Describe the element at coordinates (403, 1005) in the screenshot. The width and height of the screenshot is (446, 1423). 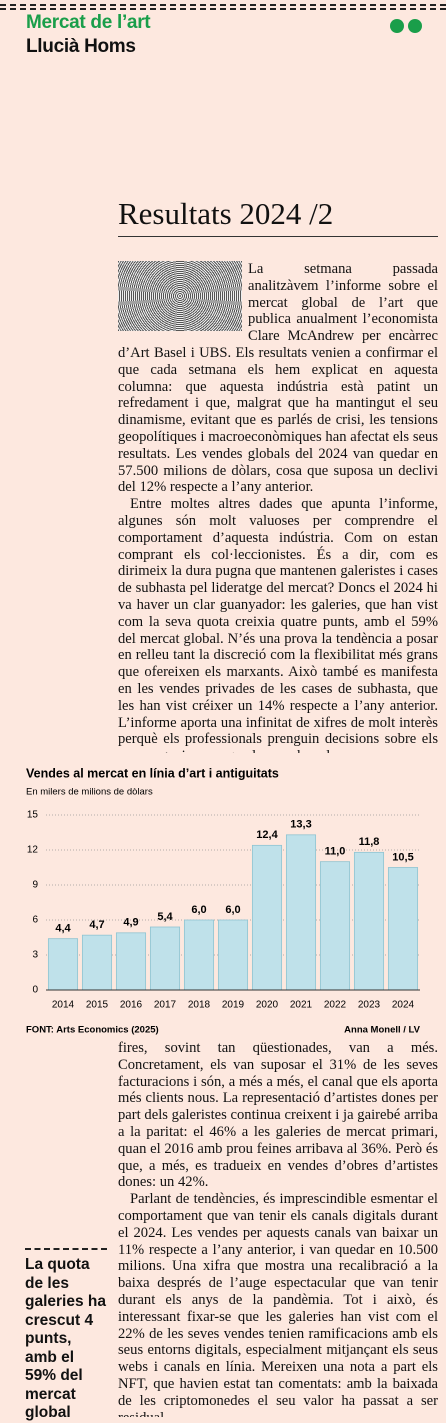
I see `x-tick-label: 2024` at that location.